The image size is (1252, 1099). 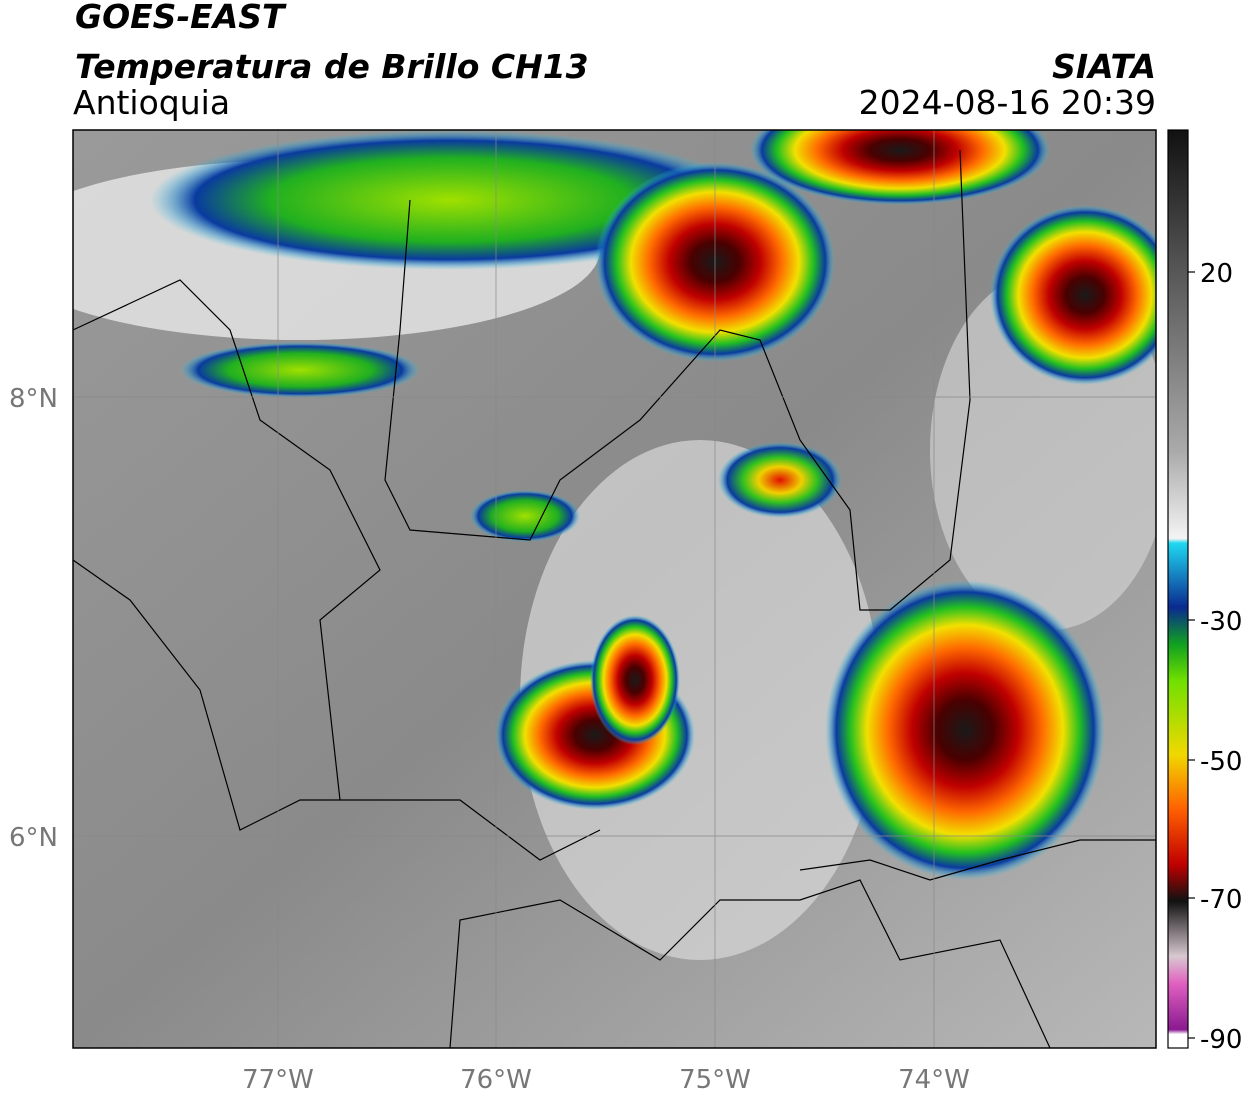 I want to click on lon-label: 76°W, so click(x=496, y=1080).